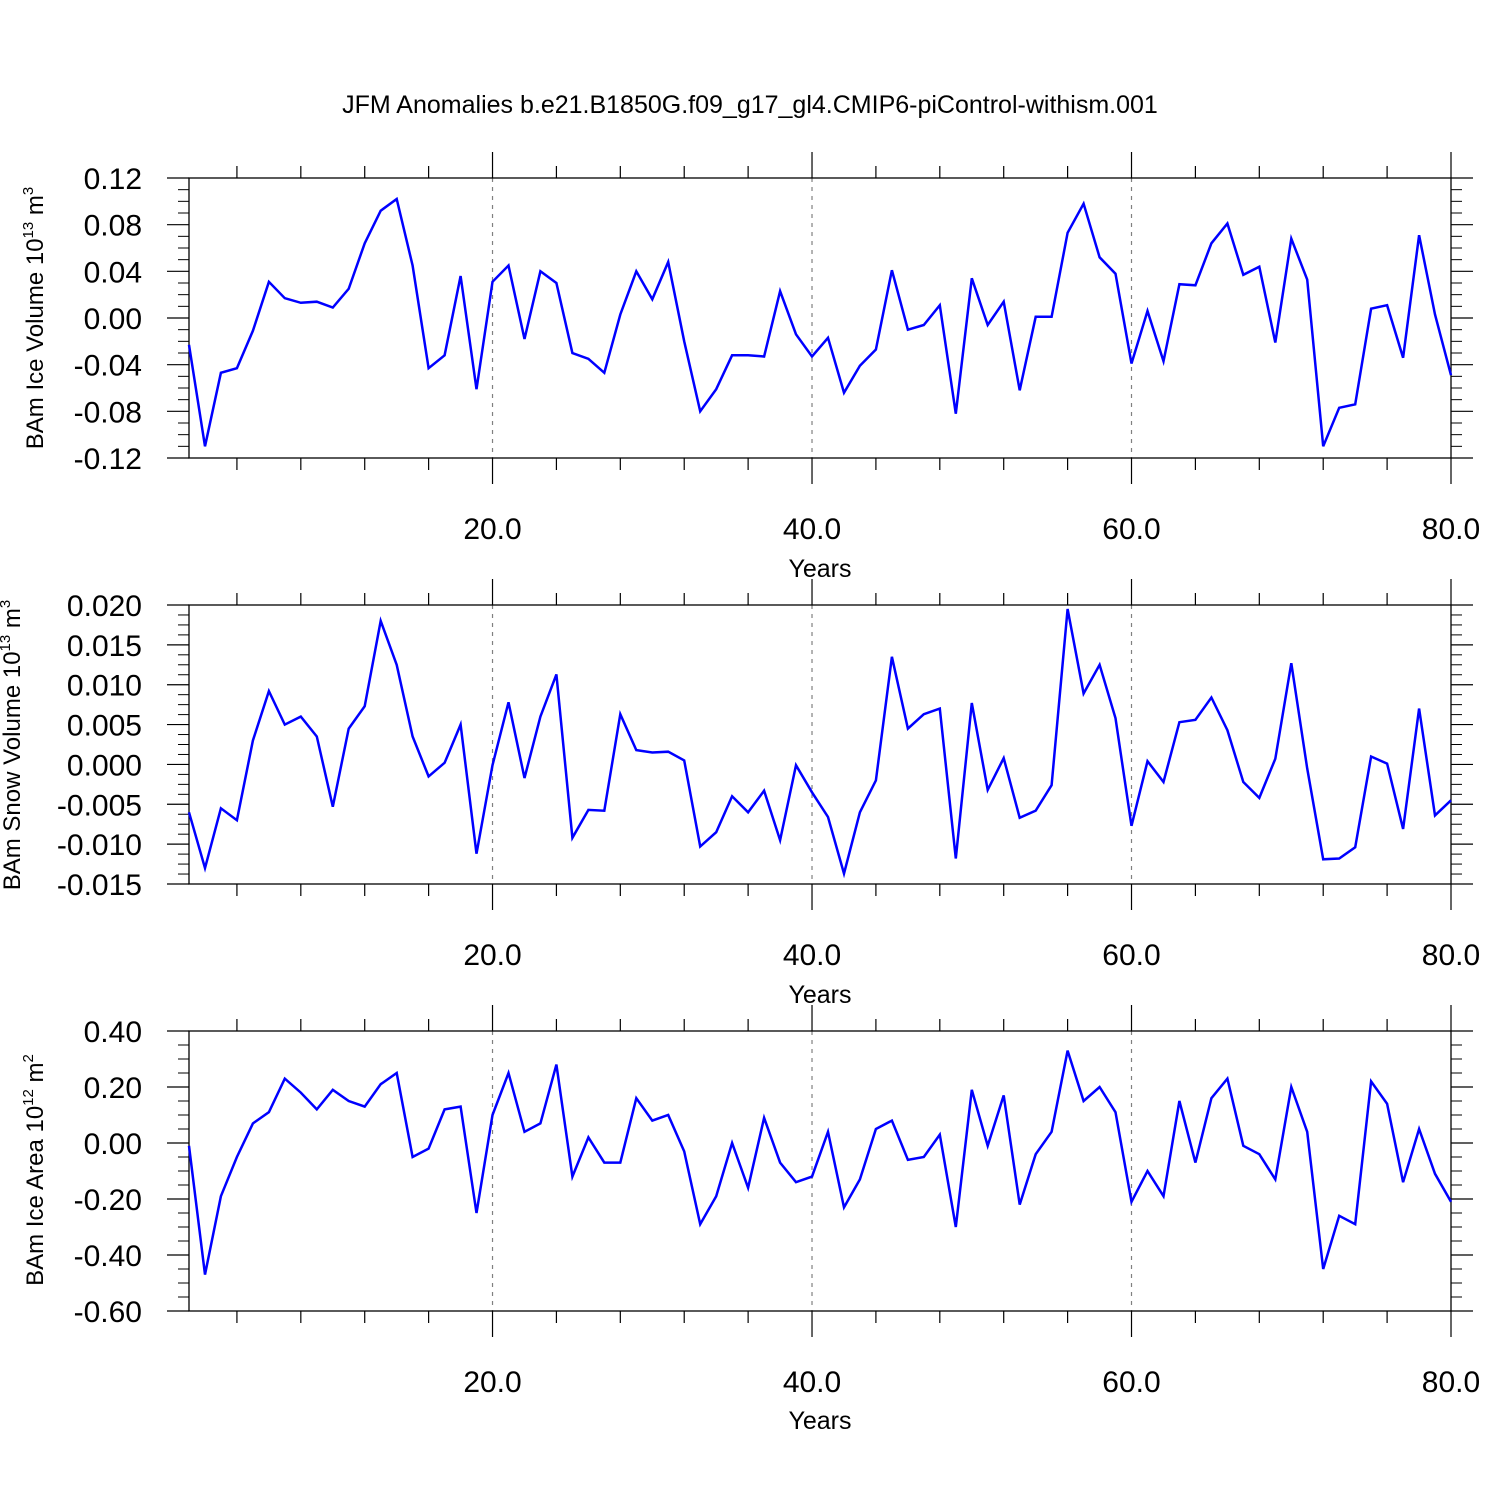 Image resolution: width=1500 pixels, height=1500 pixels. What do you see at coordinates (13, 770) in the screenshot?
I see `y-axis-label-prefix: BAm Snow Volume 10` at bounding box center [13, 770].